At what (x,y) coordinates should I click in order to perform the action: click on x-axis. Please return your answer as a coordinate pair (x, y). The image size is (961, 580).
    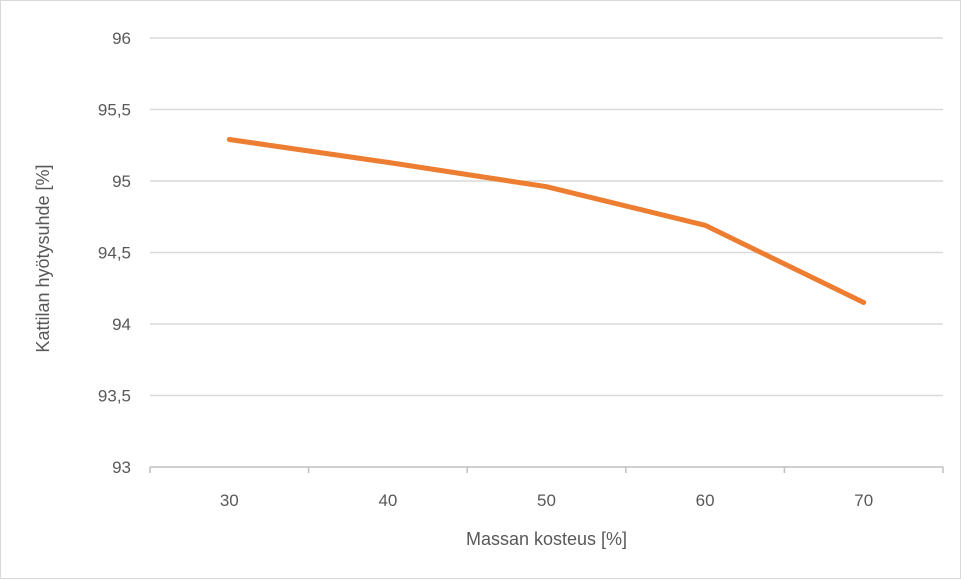
    Looking at the image, I should click on (546, 469).